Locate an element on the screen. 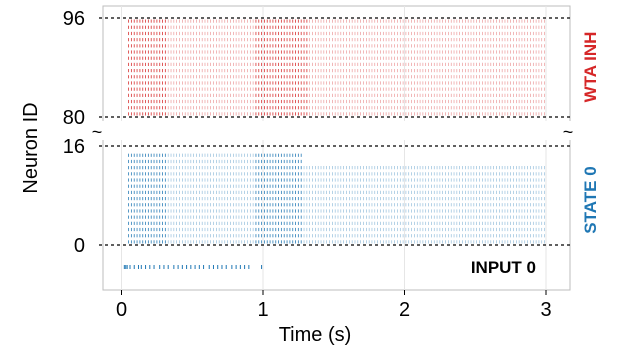  y-tick-label: 96 is located at coordinates (74, 19).